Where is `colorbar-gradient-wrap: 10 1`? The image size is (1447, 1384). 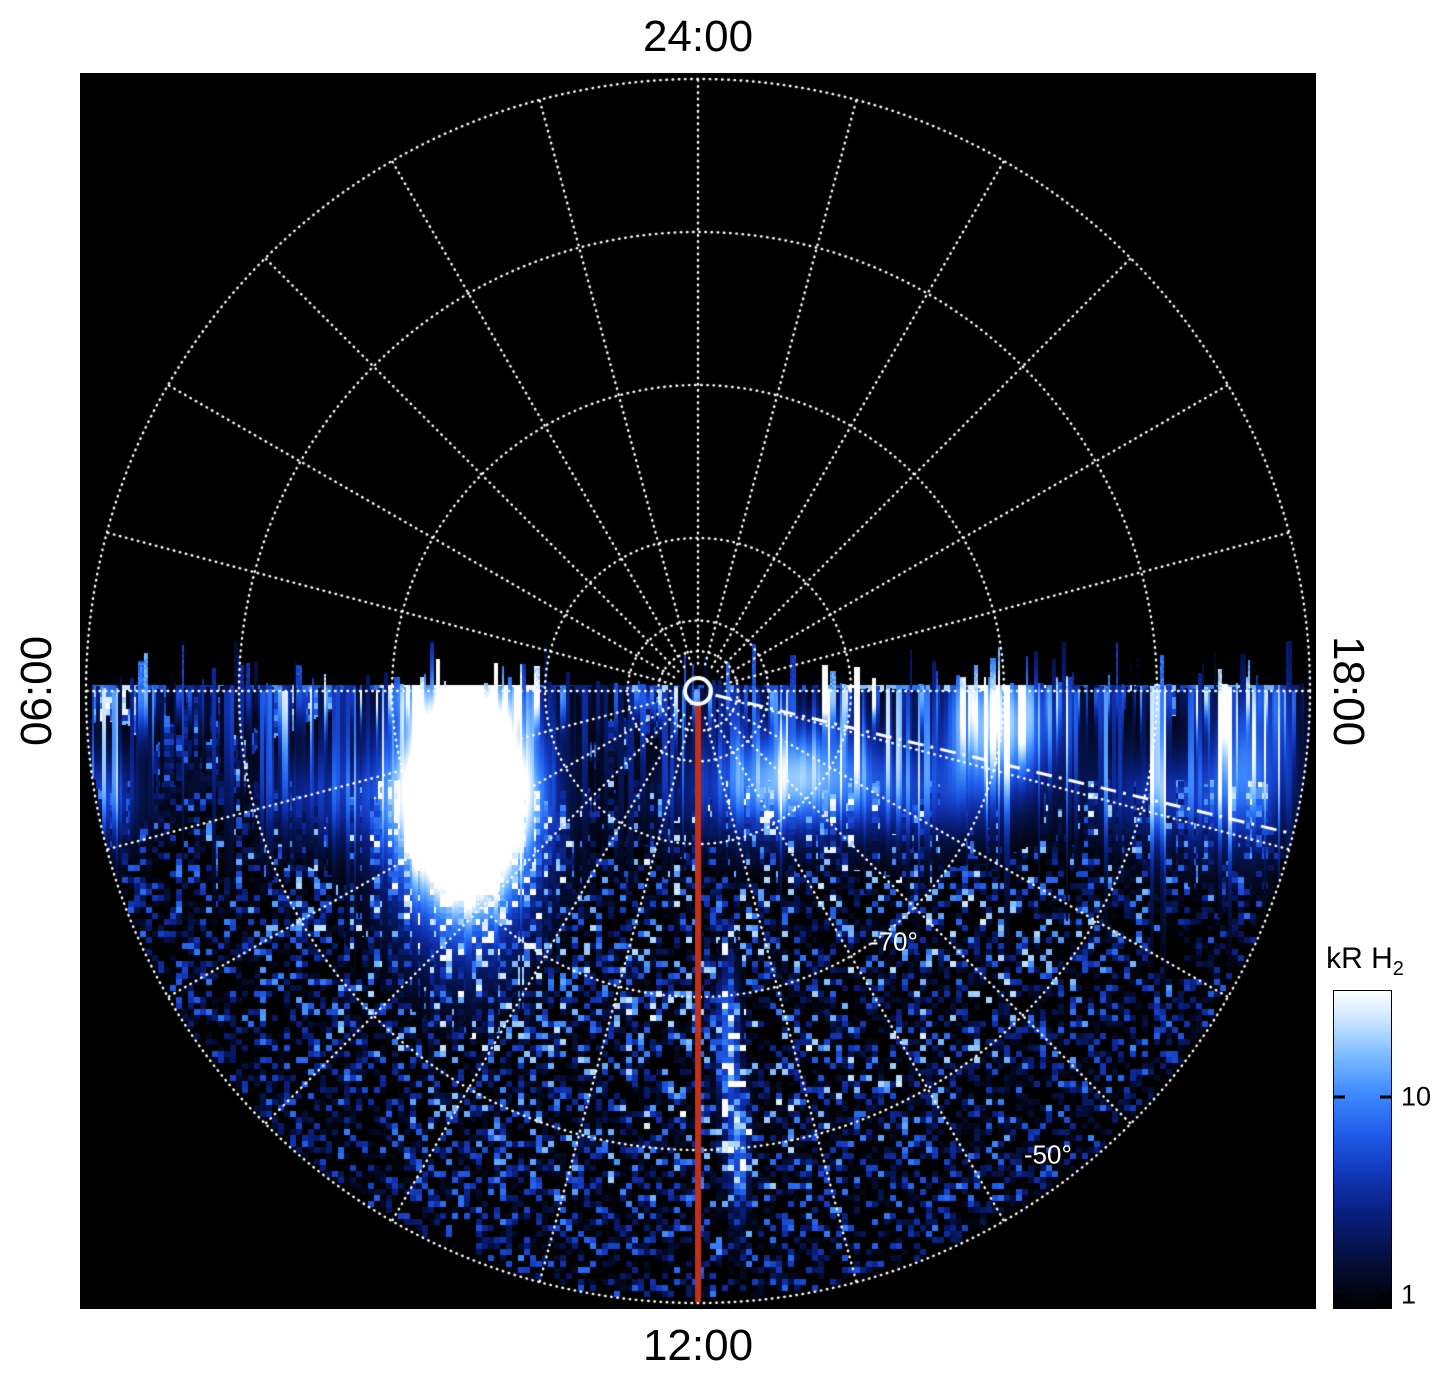 colorbar-gradient-wrap: 10 1 is located at coordinates (1382, 1149).